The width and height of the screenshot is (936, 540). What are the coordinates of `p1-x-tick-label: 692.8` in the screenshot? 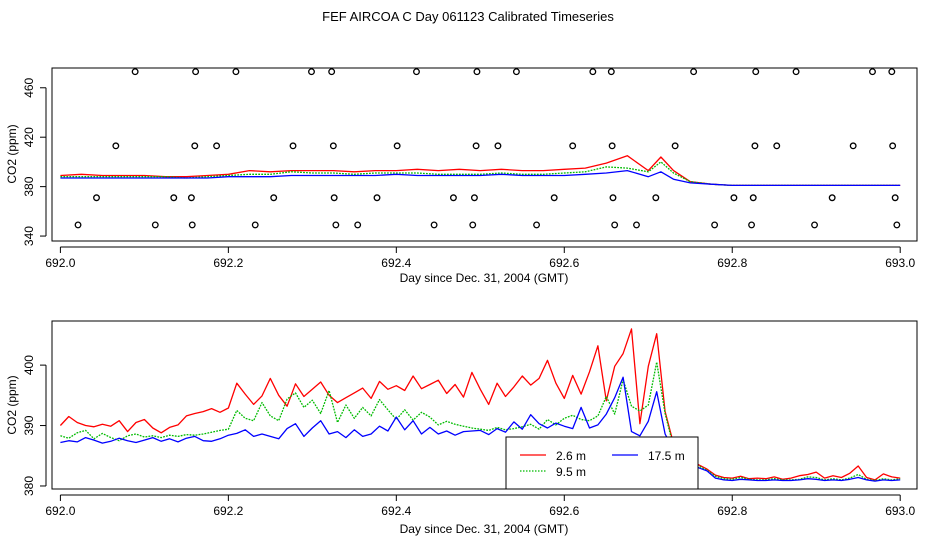 It's located at (732, 263).